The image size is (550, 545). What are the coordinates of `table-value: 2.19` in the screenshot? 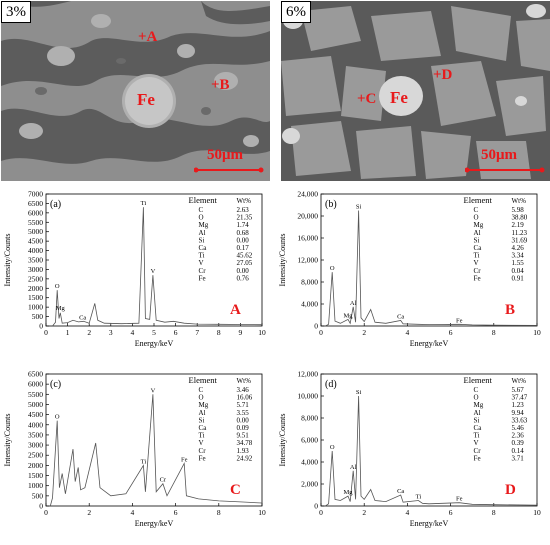 It's located at (518, 225).